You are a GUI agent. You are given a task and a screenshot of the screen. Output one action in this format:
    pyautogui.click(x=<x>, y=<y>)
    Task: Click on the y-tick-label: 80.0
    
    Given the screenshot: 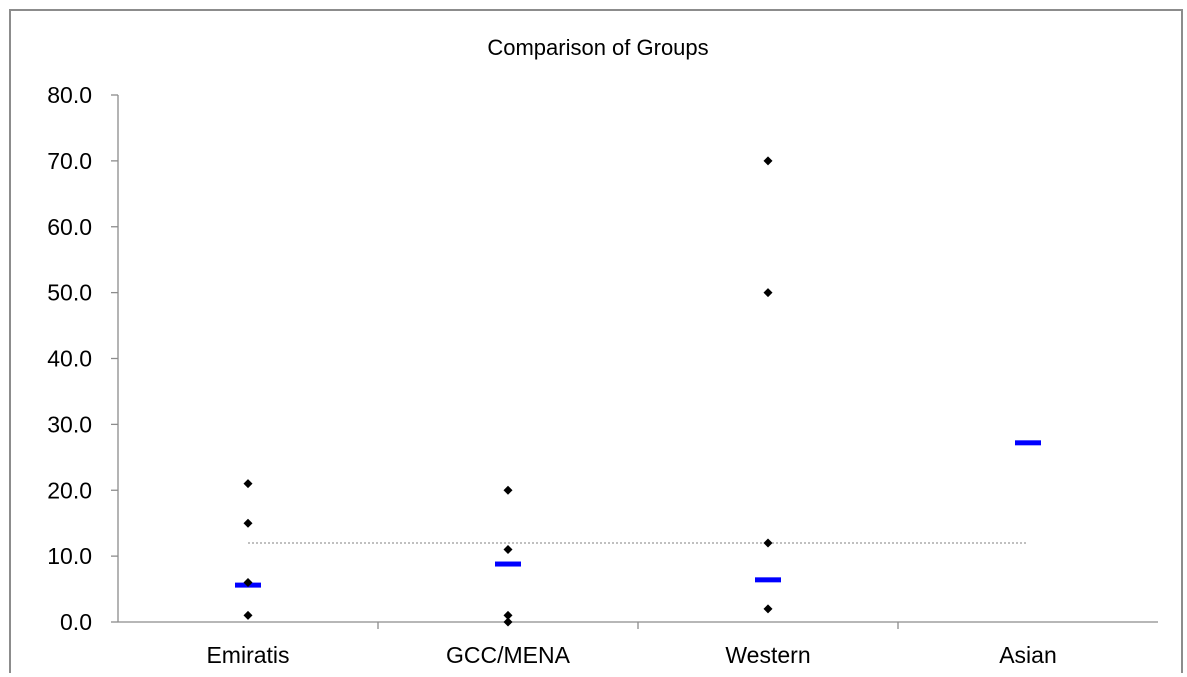 What is the action you would take?
    pyautogui.click(x=69, y=95)
    